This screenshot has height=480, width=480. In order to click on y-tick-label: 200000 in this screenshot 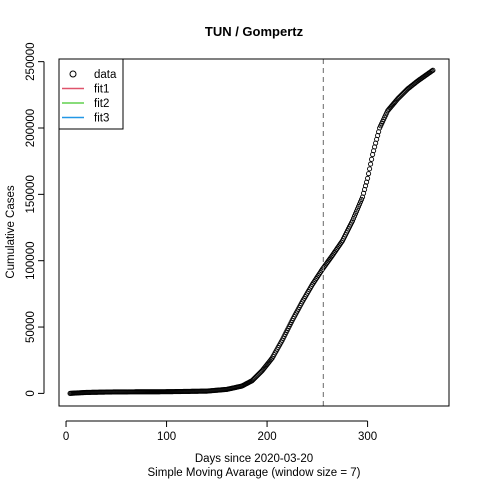, I will do `click(31, 128)`.